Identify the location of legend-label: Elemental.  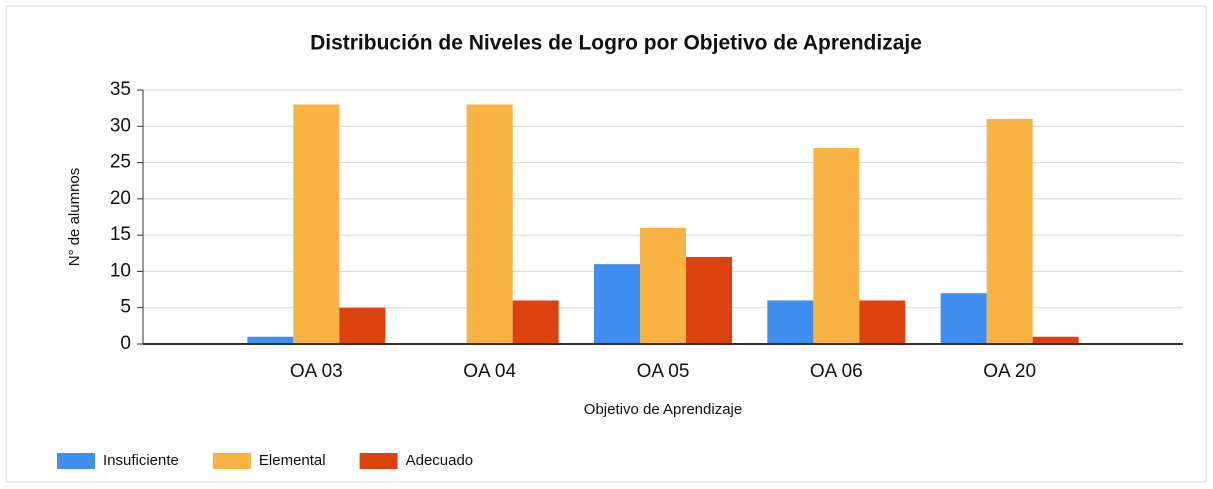
(292, 460).